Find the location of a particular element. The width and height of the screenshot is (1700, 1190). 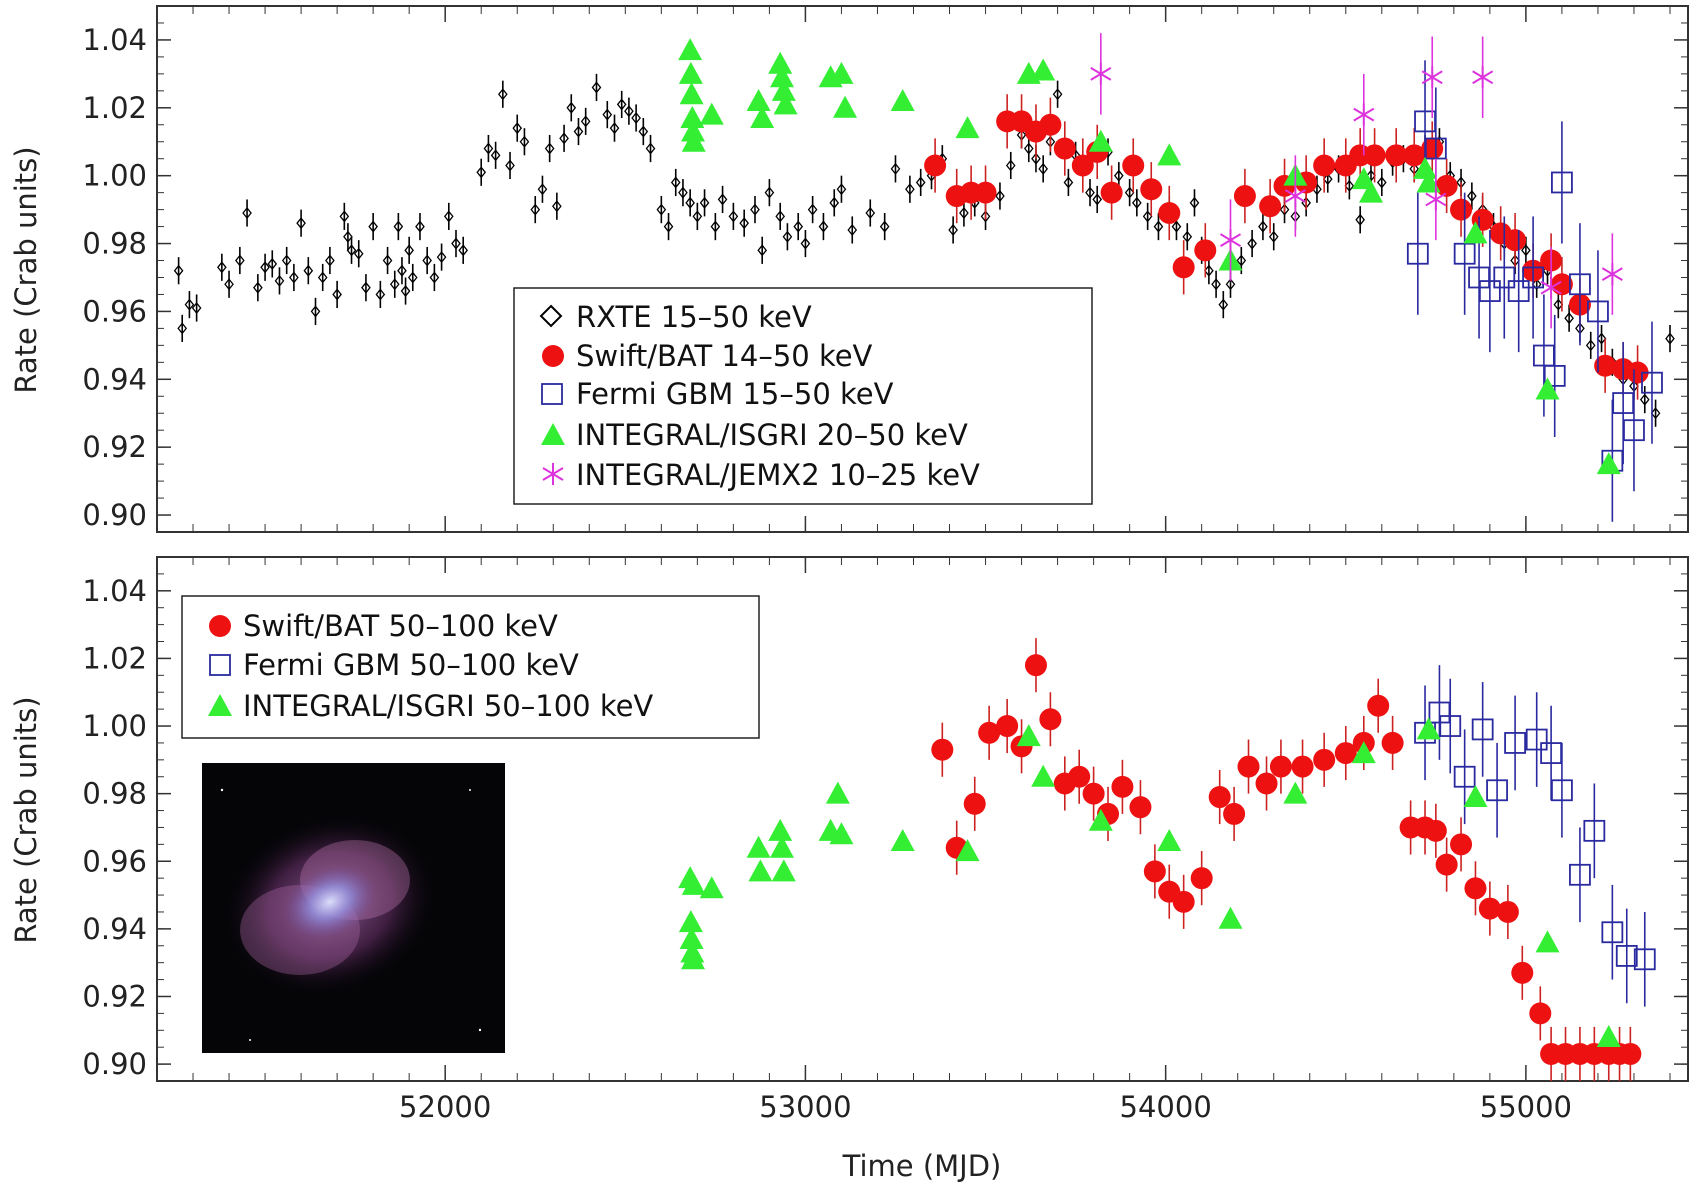

legend-item-swift-bat-hard: Swift/BAT 50–100 keV is located at coordinates (383, 626).